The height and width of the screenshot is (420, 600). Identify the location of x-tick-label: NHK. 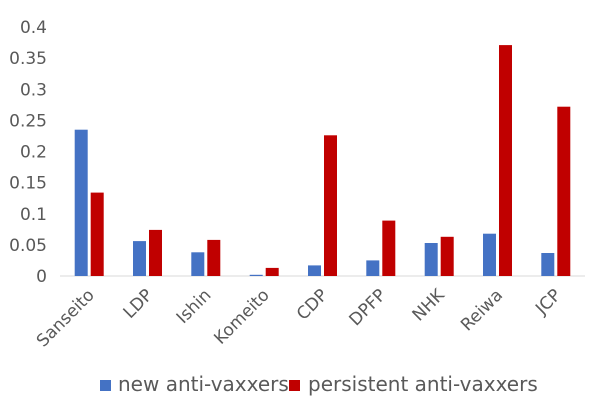
(429, 305).